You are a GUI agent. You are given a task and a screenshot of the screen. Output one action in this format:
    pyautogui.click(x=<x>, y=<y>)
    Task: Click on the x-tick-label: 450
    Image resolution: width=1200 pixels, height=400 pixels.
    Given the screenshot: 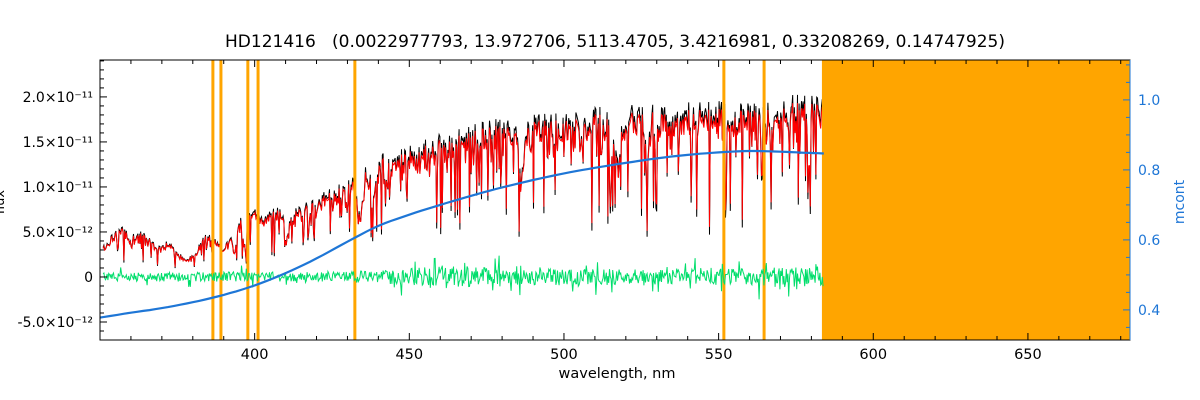 What is the action you would take?
    pyautogui.click(x=409, y=355)
    